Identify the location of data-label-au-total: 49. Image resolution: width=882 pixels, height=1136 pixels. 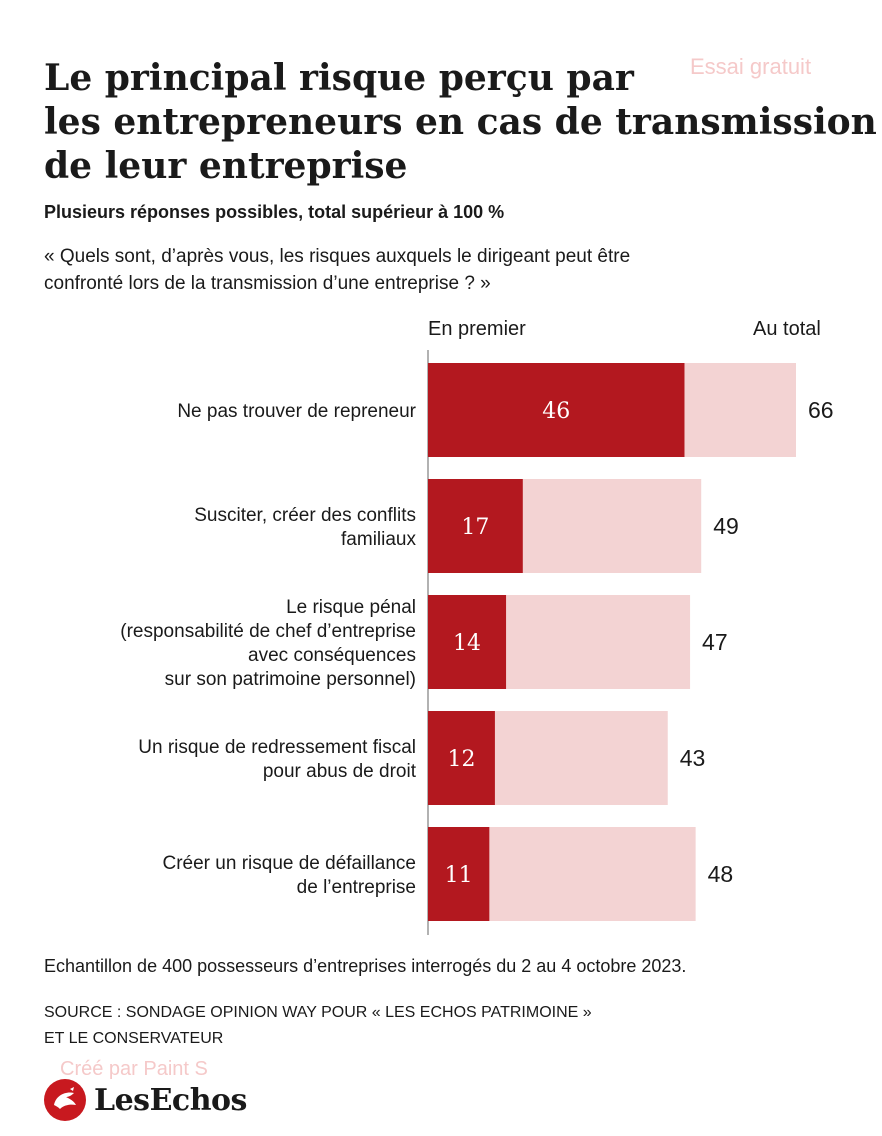
(726, 526).